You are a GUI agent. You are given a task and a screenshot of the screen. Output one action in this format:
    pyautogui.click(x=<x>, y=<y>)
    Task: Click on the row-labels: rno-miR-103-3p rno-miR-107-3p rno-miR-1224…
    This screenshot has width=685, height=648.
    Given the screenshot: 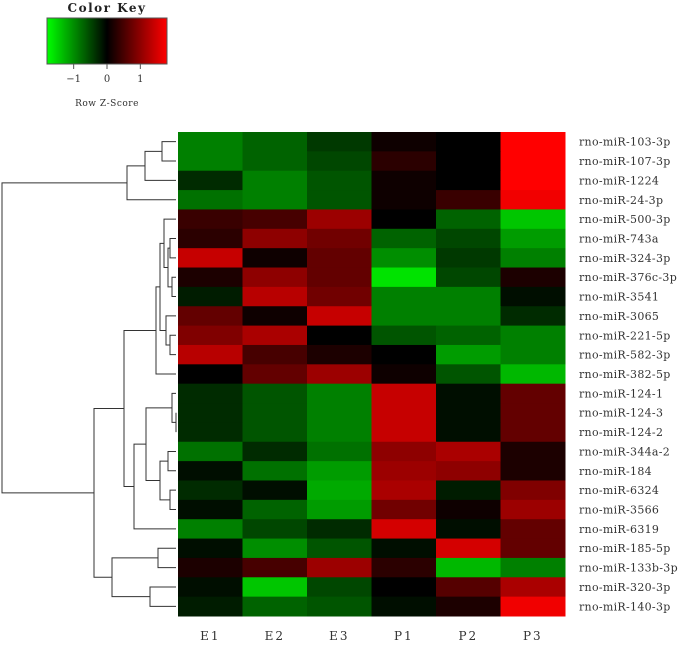 What is the action you would take?
    pyautogui.click(x=628, y=375)
    